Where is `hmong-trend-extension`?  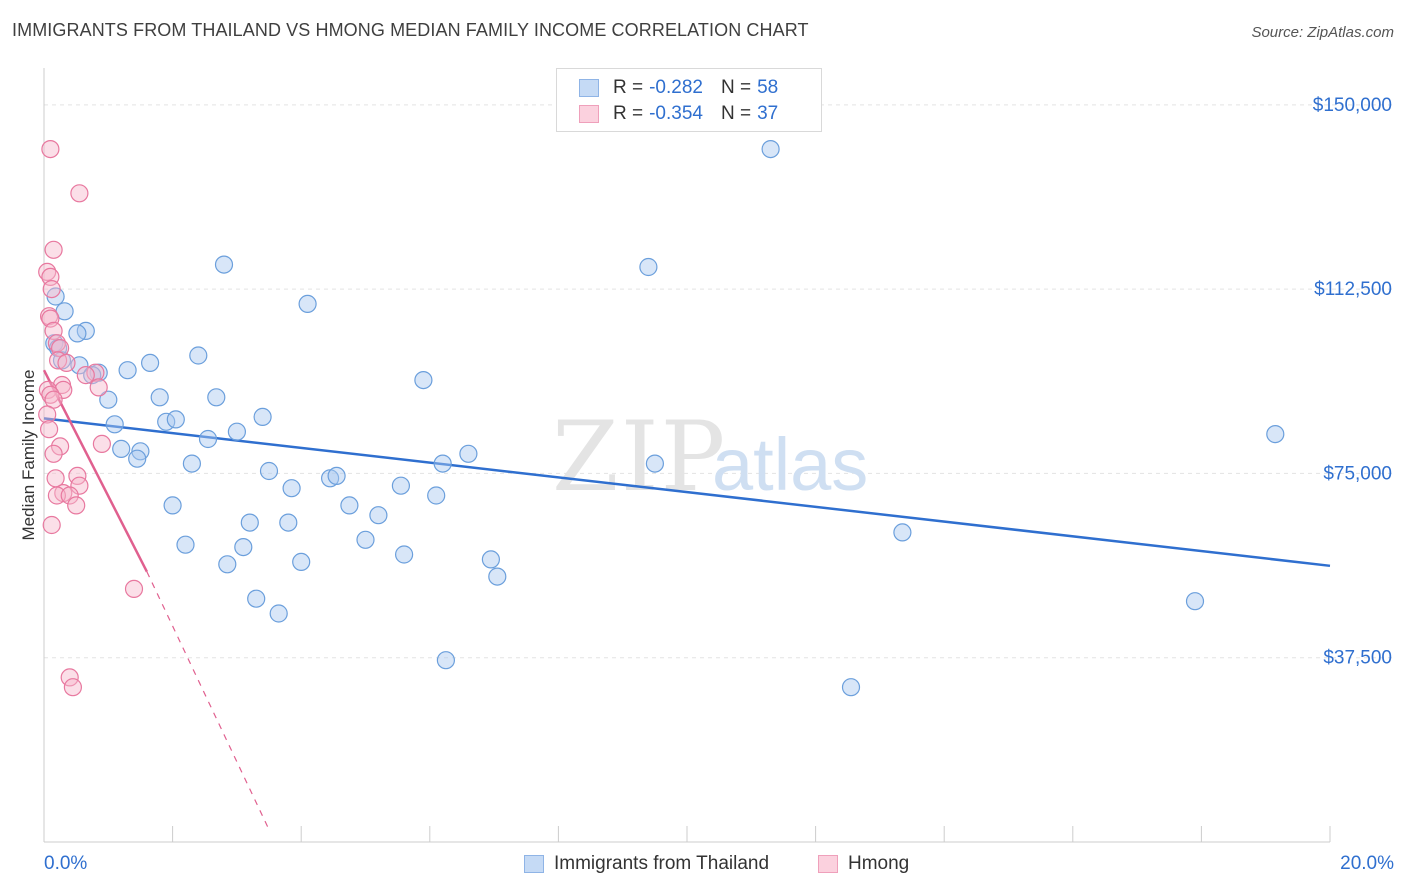 hmong-trend-extension is located at coordinates (208, 700).